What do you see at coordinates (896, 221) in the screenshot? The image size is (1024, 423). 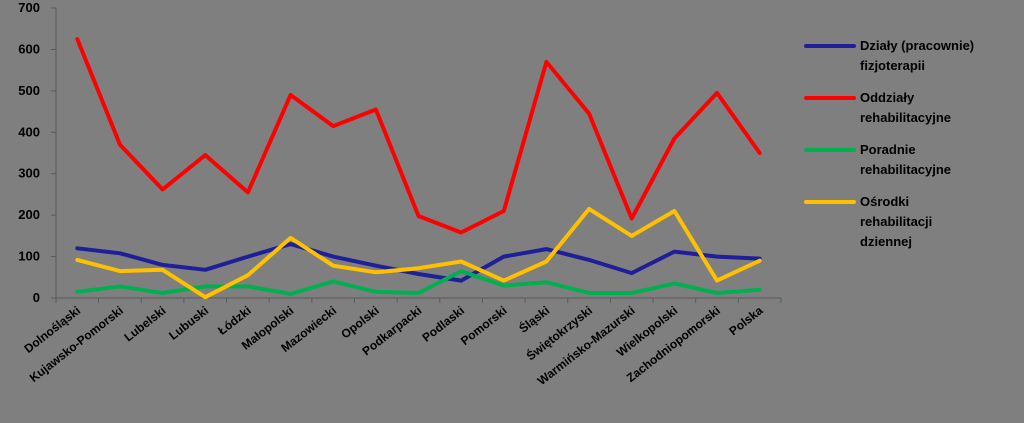 I see `legend-label: Ośrodki rehabilitacji dziennej` at bounding box center [896, 221].